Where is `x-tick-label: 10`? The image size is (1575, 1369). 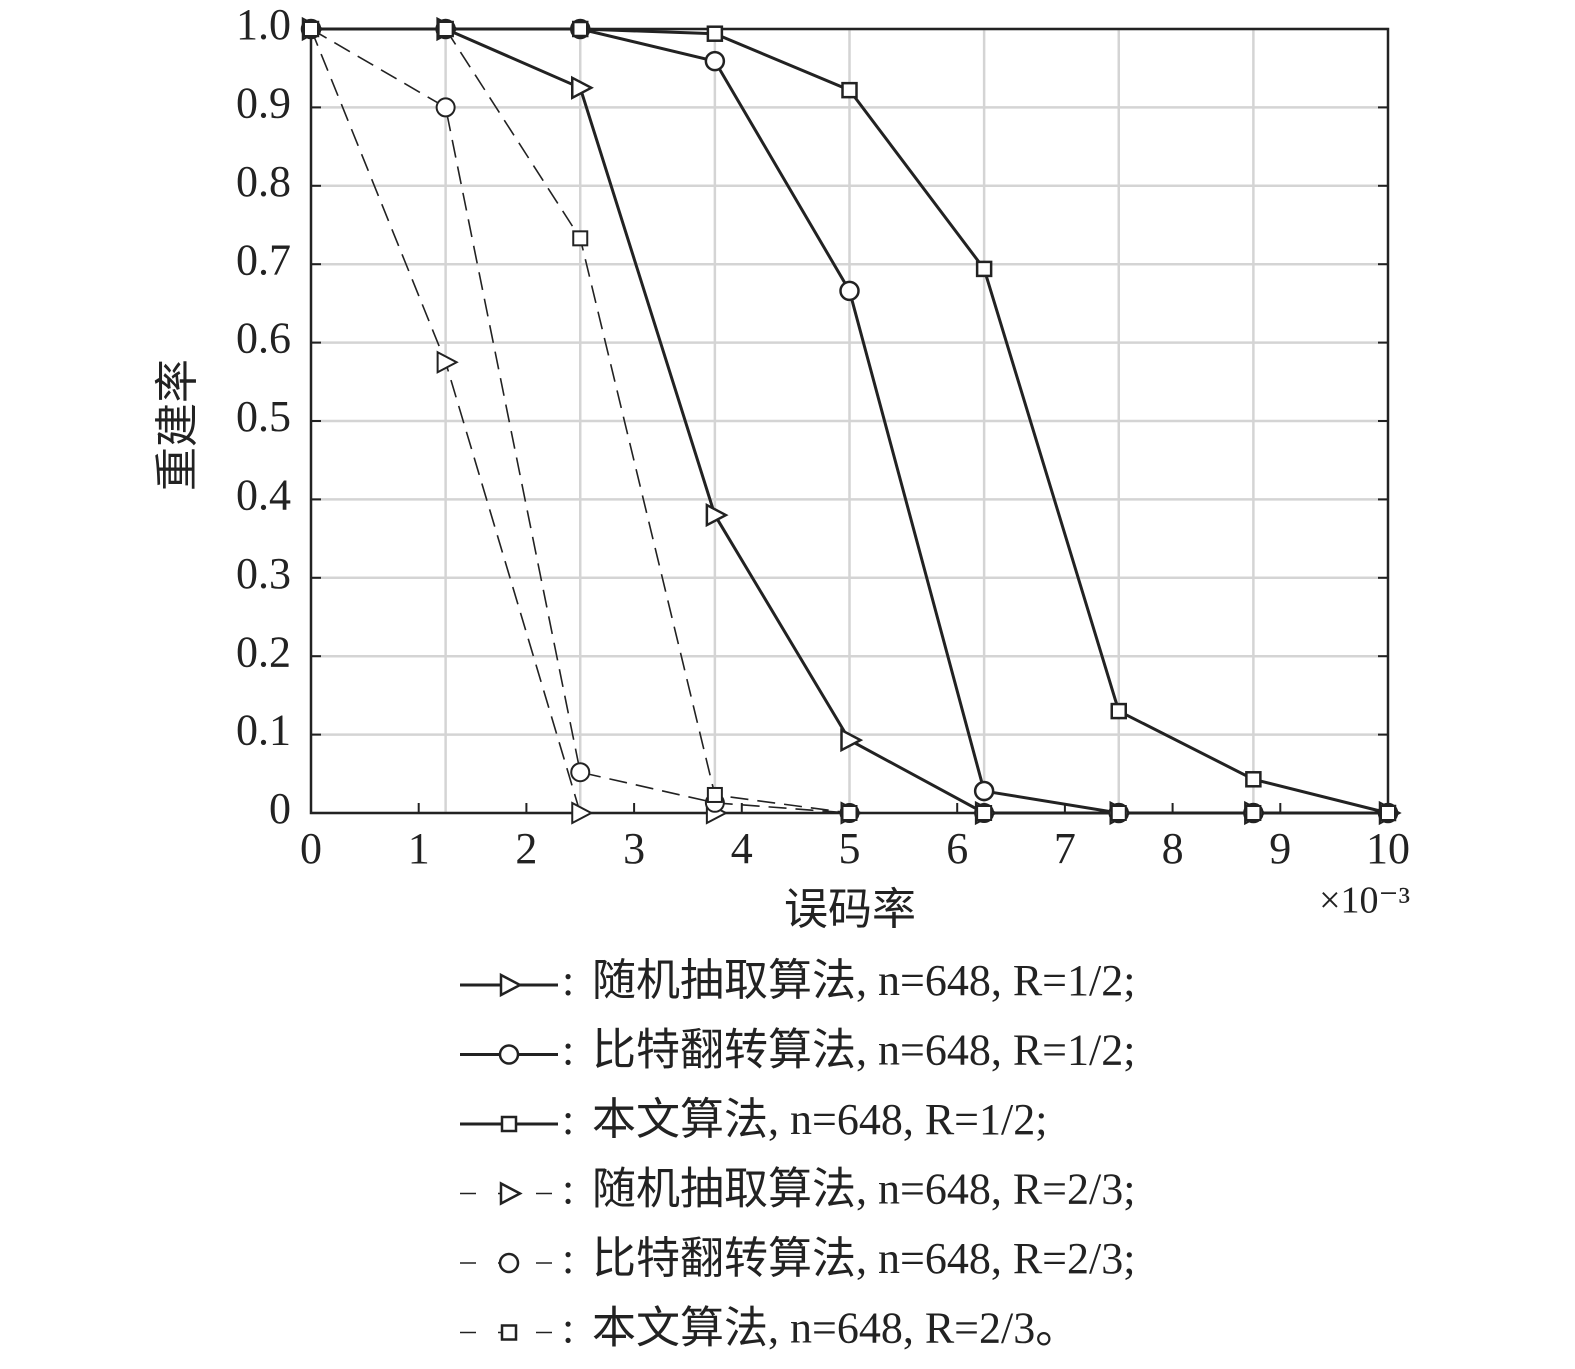
x-tick-label: 10 is located at coordinates (1388, 848).